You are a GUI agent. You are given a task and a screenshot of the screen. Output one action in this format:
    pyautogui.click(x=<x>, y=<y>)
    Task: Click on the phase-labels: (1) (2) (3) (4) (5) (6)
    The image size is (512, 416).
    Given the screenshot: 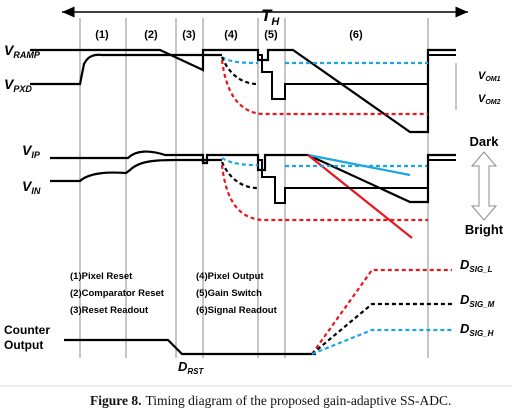 What is the action you would take?
    pyautogui.click(x=229, y=35)
    